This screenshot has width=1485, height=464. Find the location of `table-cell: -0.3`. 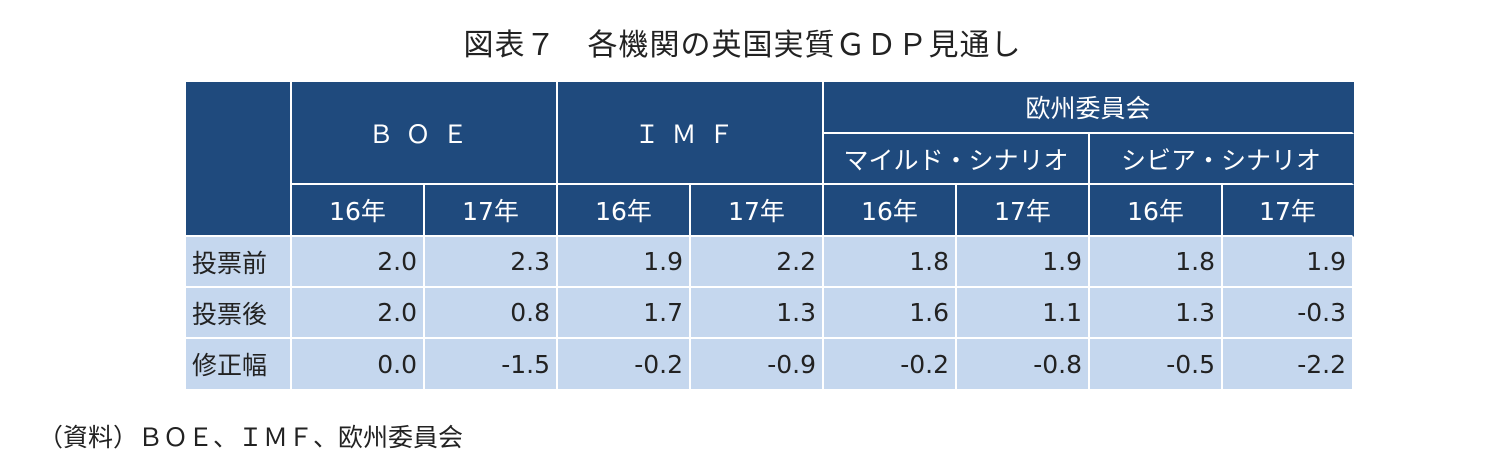

table-cell: -0.3 is located at coordinates (1288, 313).